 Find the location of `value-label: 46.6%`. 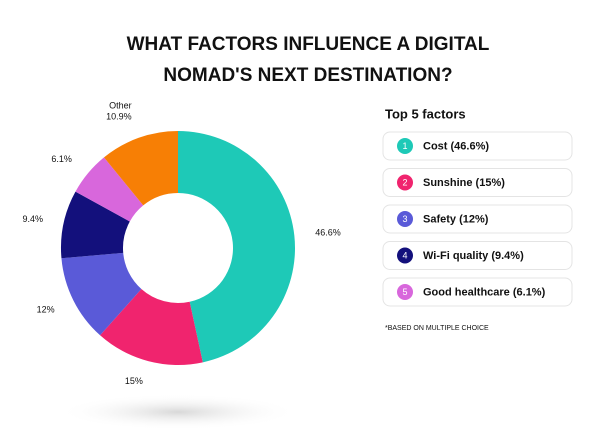

value-label: 46.6% is located at coordinates (328, 233).